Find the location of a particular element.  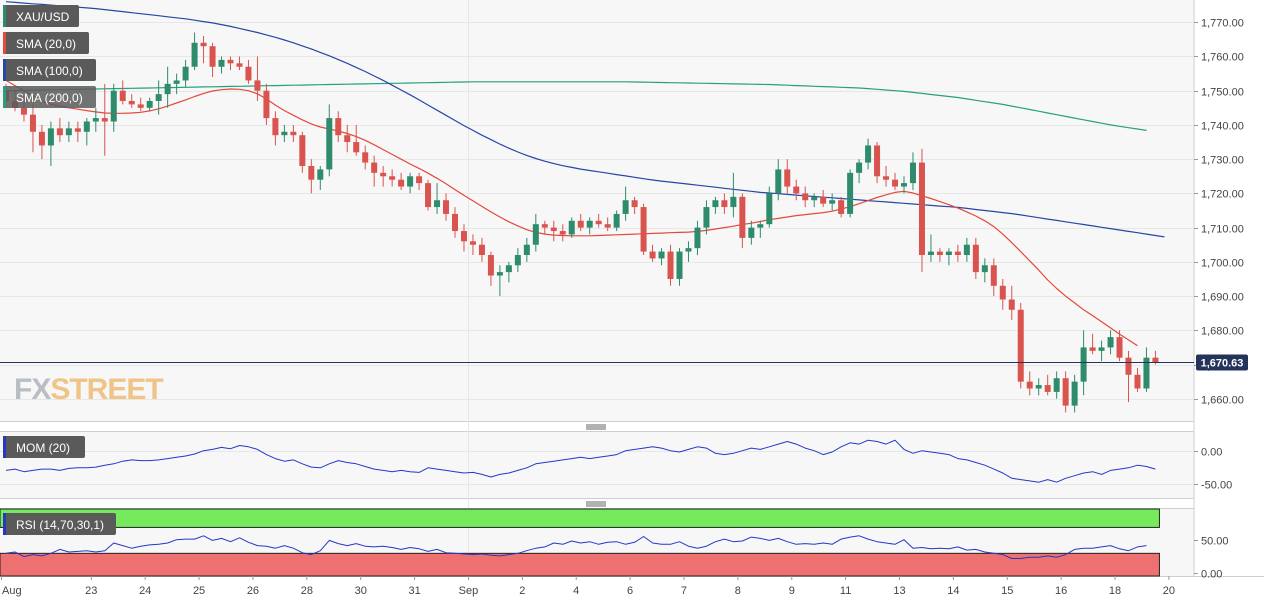

legend-mom: MOM (20) is located at coordinates (44, 447).